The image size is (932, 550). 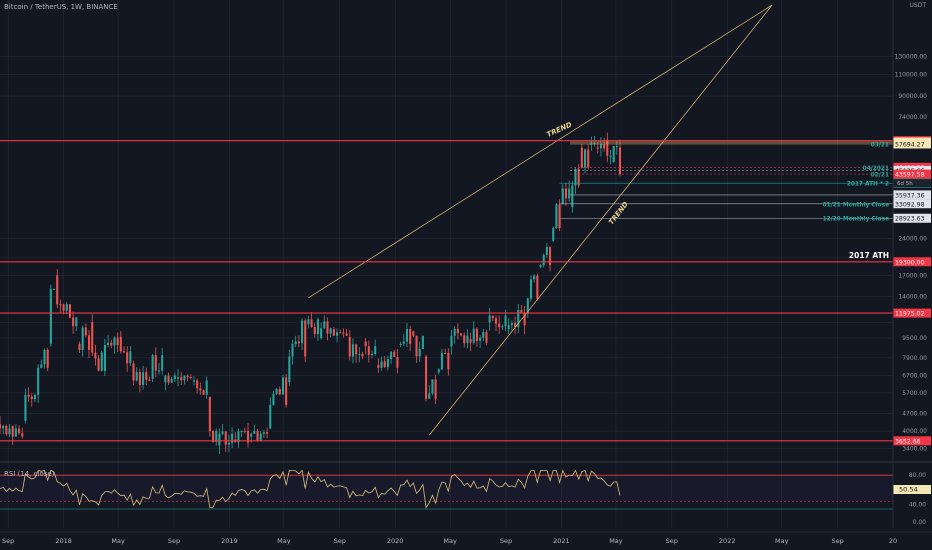 What do you see at coordinates (917, 505) in the screenshot?
I see `rsi-tick-label: 40.00` at bounding box center [917, 505].